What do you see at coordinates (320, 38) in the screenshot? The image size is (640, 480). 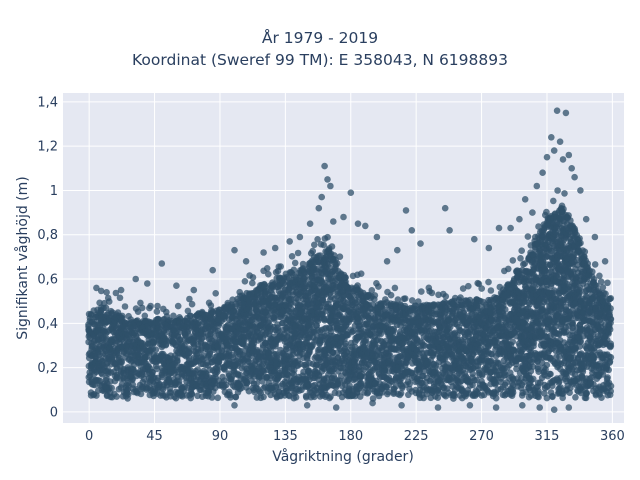 I see `chart-title-line-1: År 1979 - 2019` at bounding box center [320, 38].